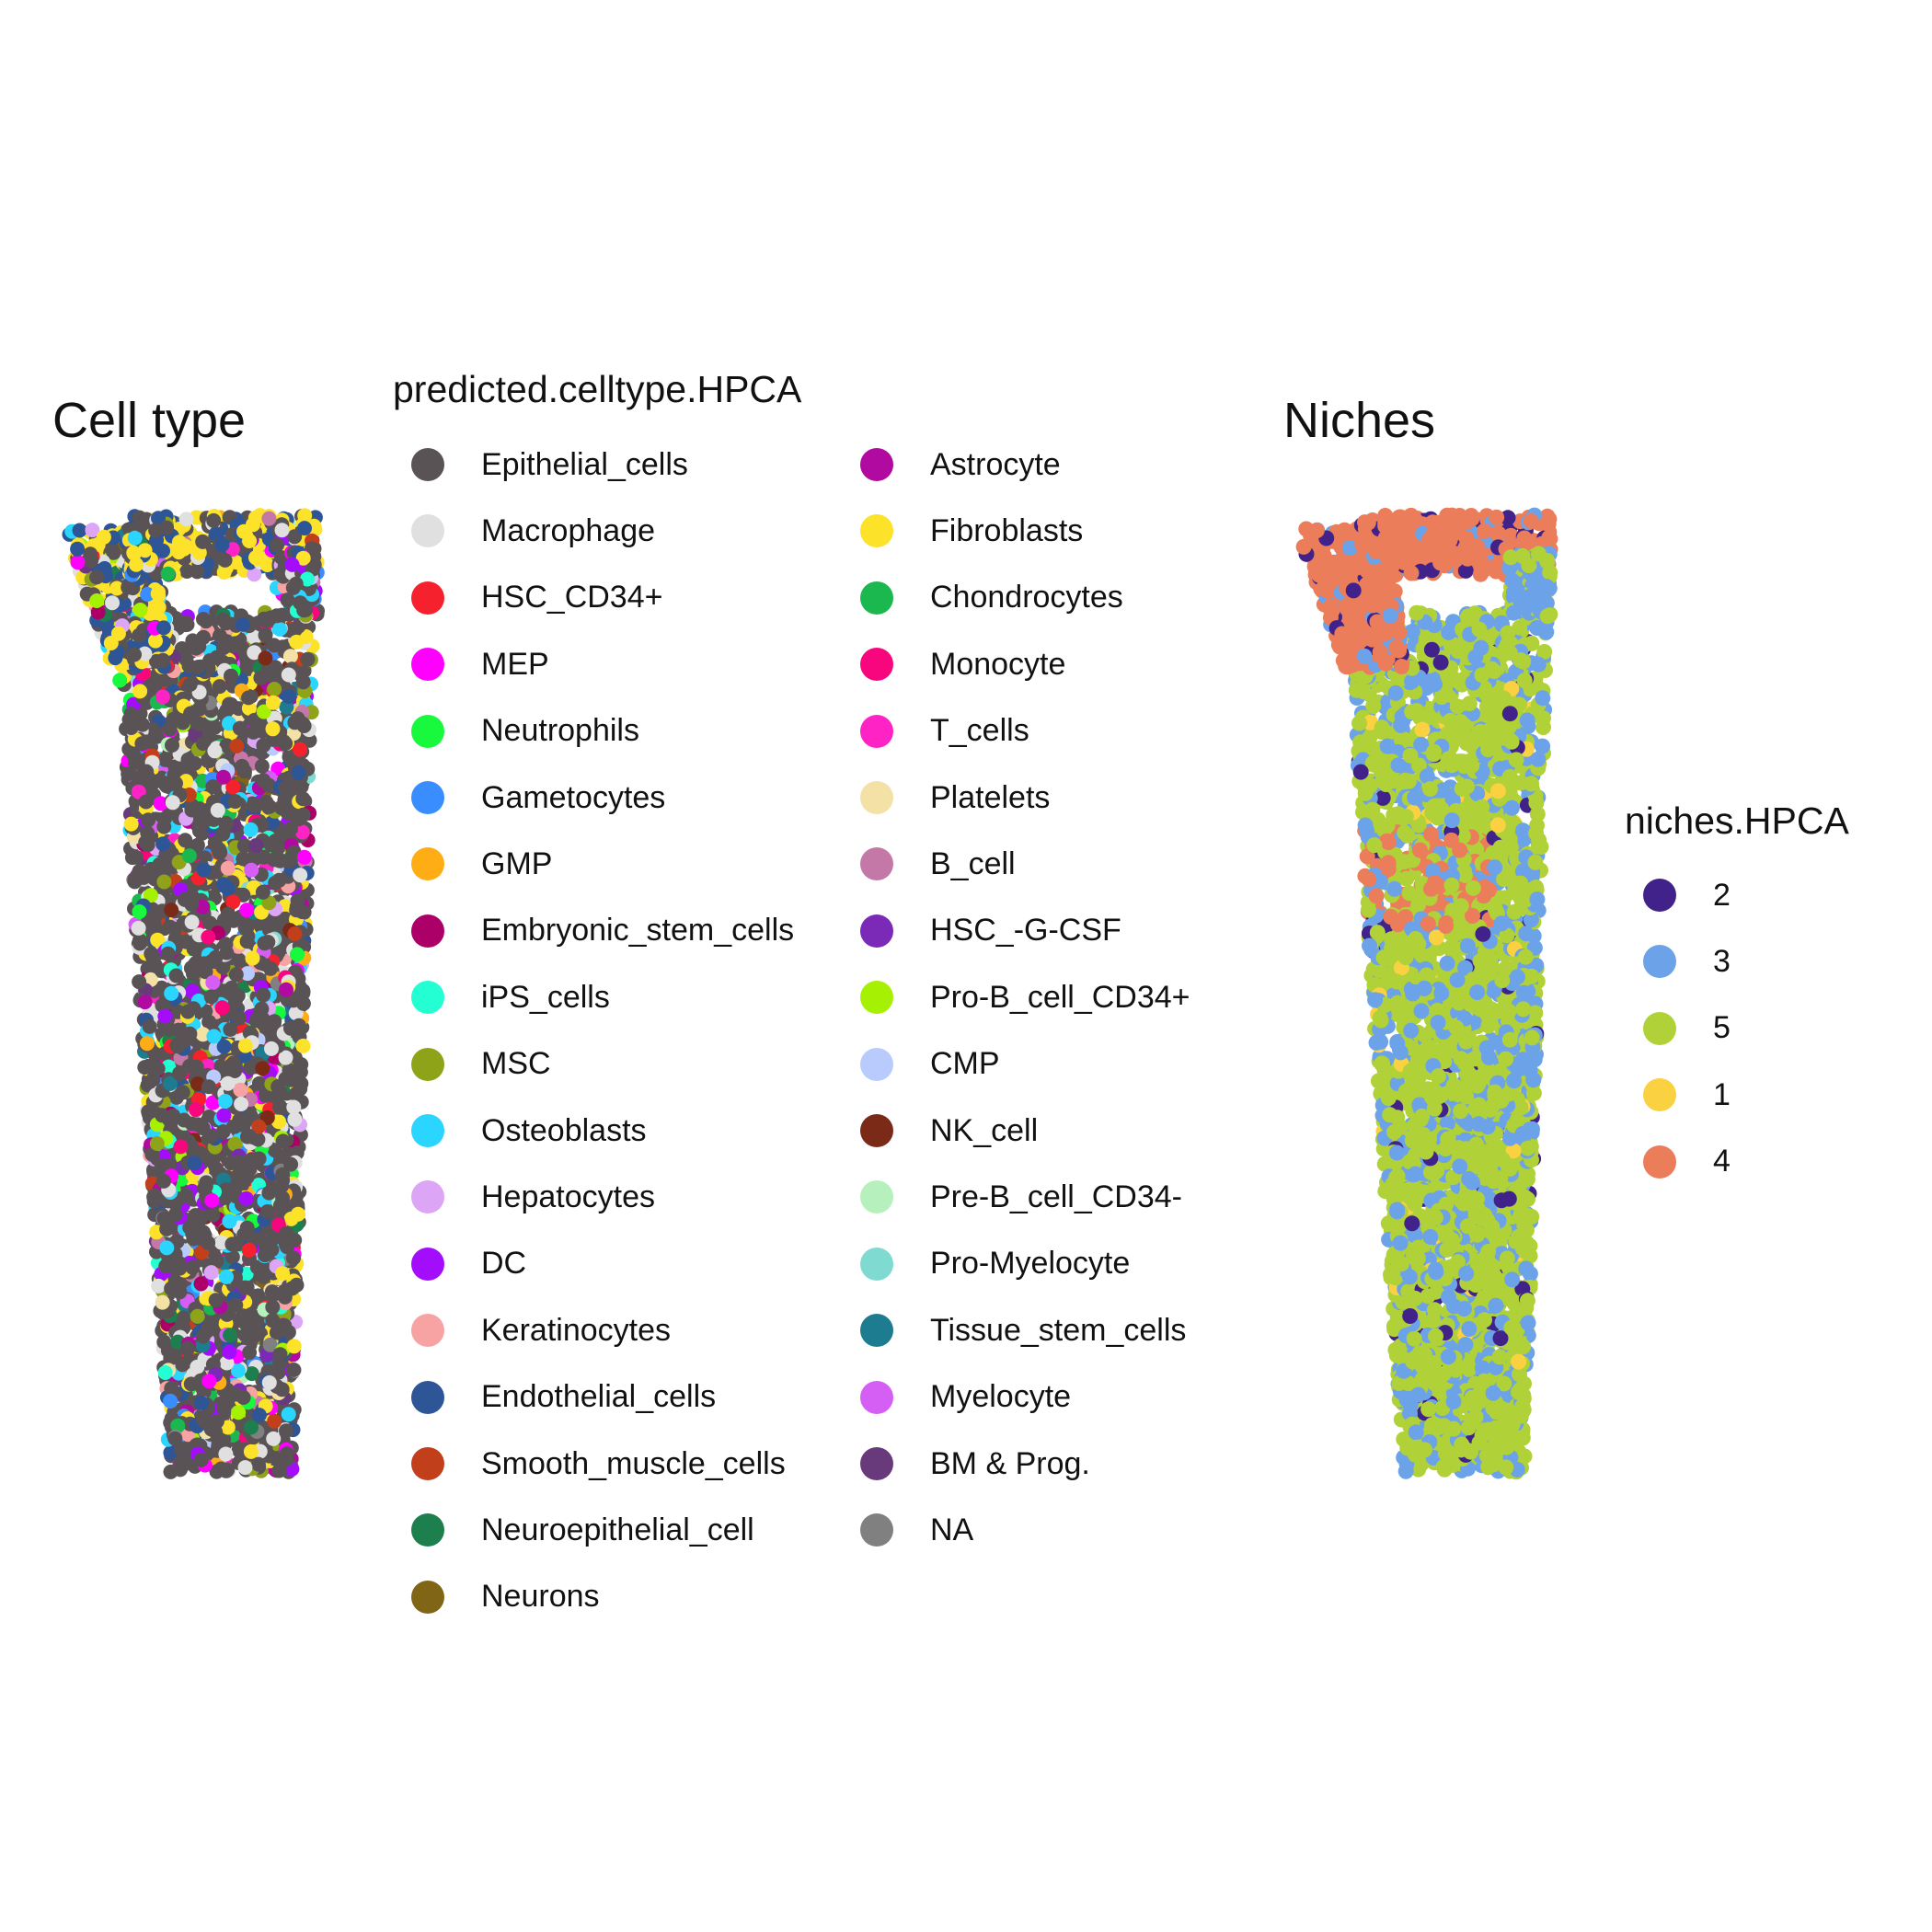  I want to click on celltype-panel-title: Cell type, so click(149, 420).